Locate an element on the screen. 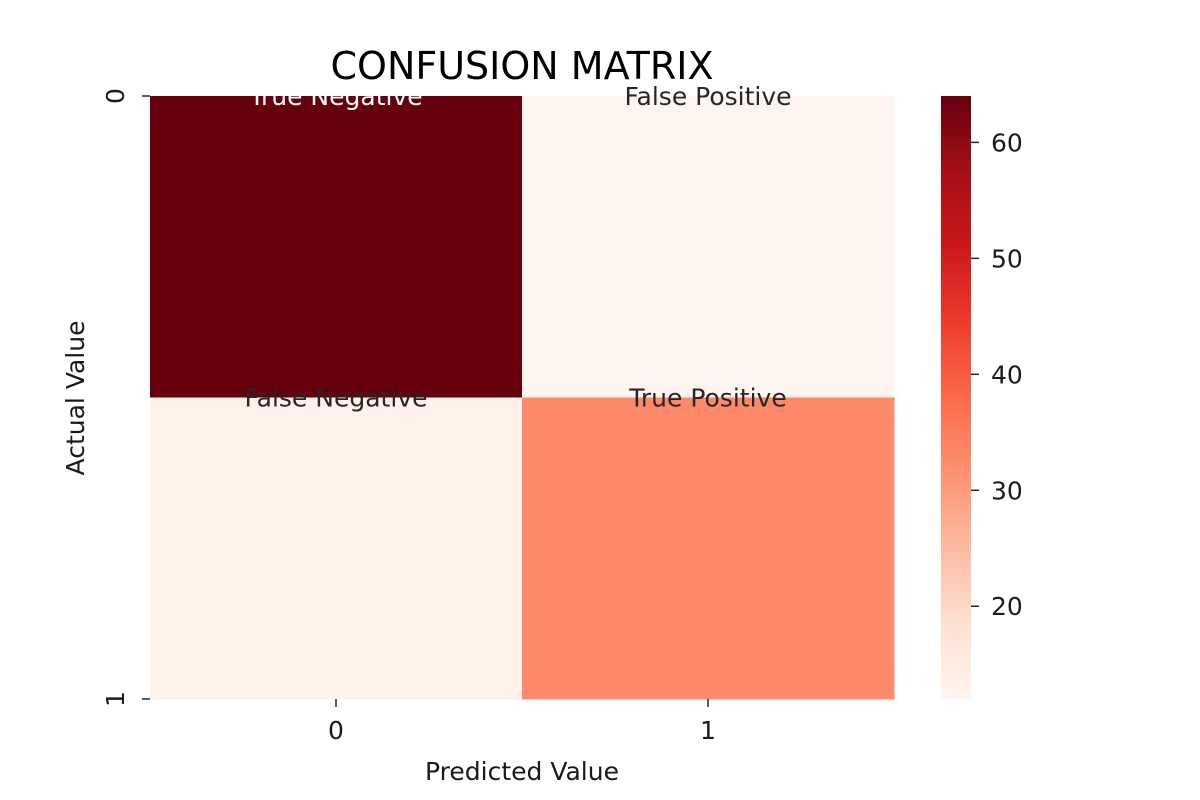 The height and width of the screenshot is (800, 1200). x-tick-label-0: 0 is located at coordinates (336, 730).